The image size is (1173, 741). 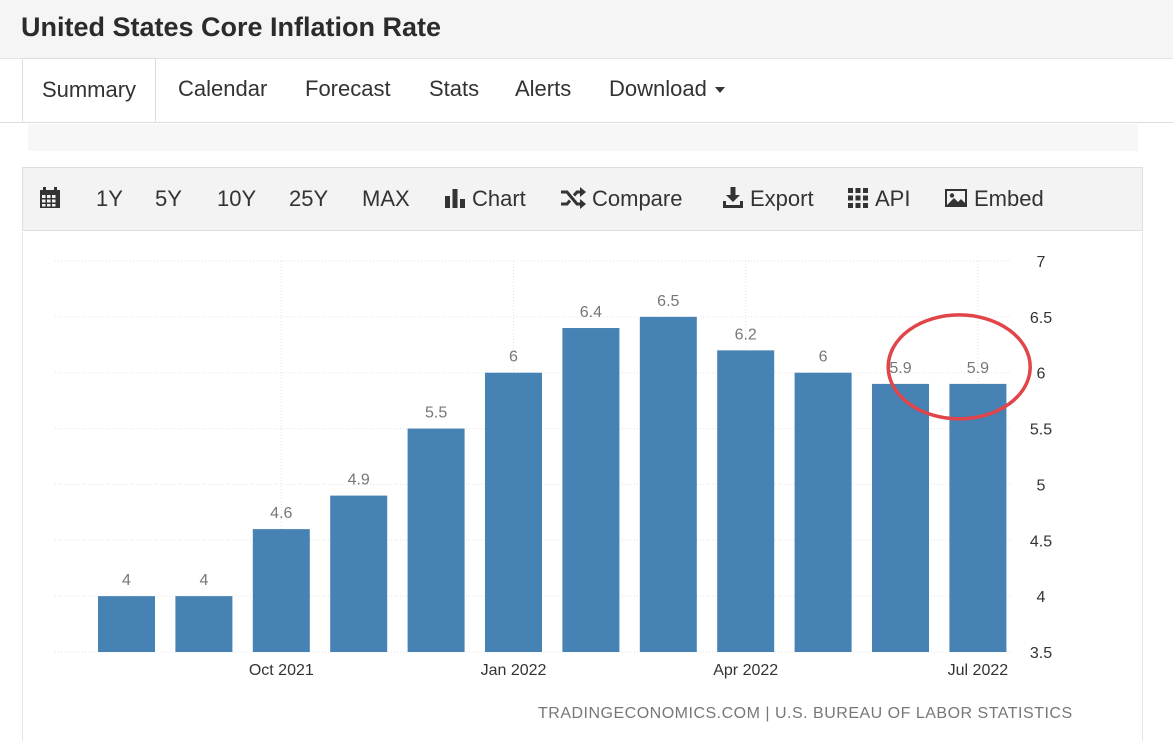 What do you see at coordinates (281, 513) in the screenshot?
I see `bar-value-label: 4.6` at bounding box center [281, 513].